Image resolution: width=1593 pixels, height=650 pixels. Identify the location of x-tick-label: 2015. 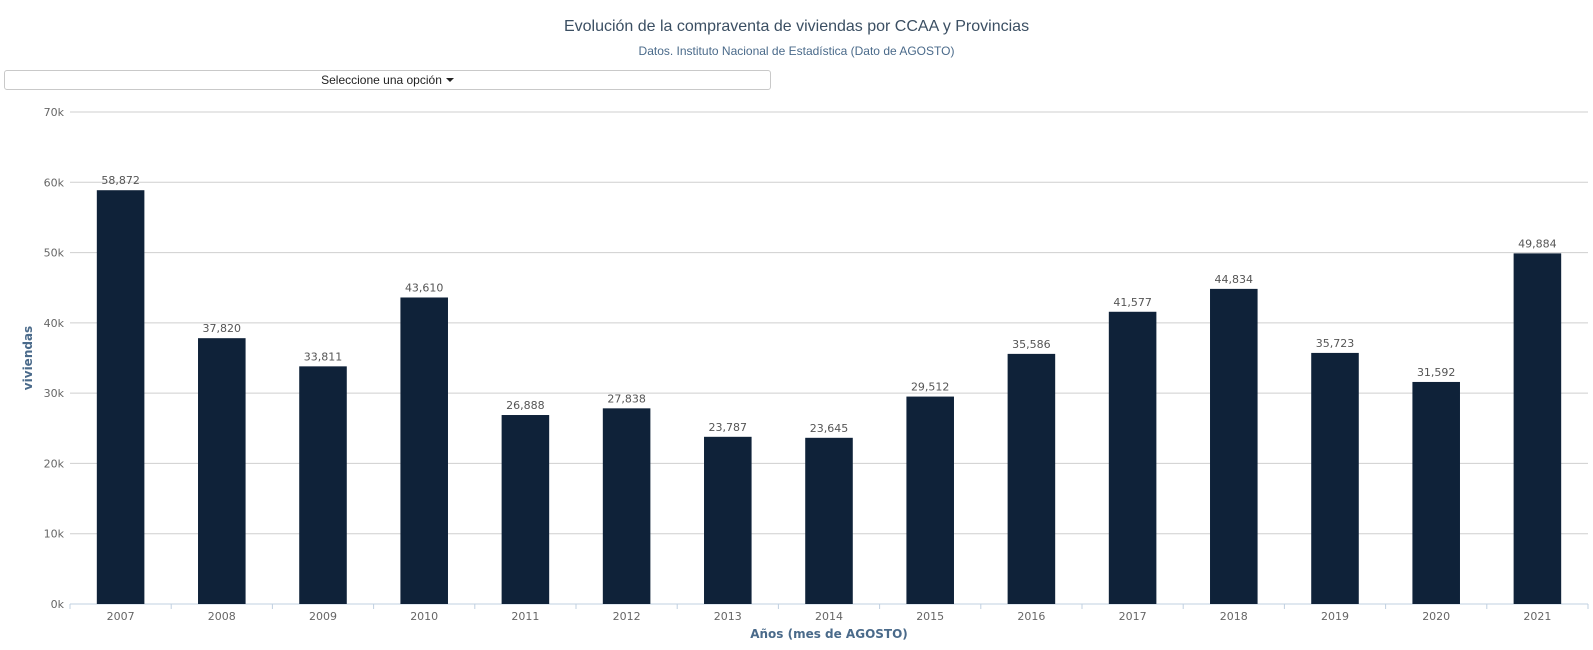
(930, 616).